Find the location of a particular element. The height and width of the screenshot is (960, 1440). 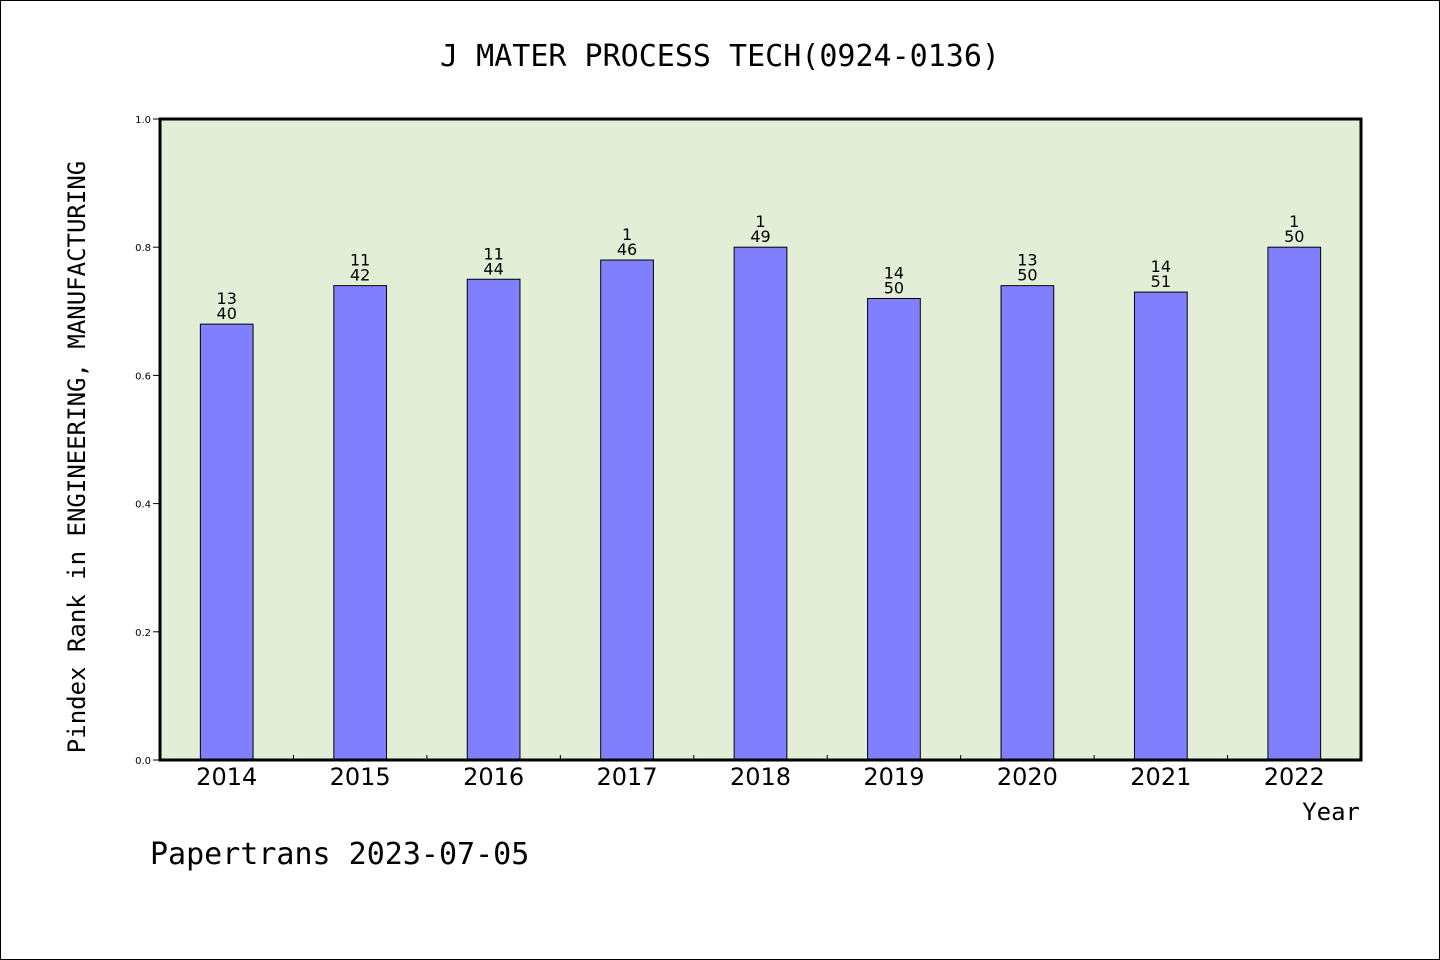

x-tick-label: 2014 is located at coordinates (226, 777).